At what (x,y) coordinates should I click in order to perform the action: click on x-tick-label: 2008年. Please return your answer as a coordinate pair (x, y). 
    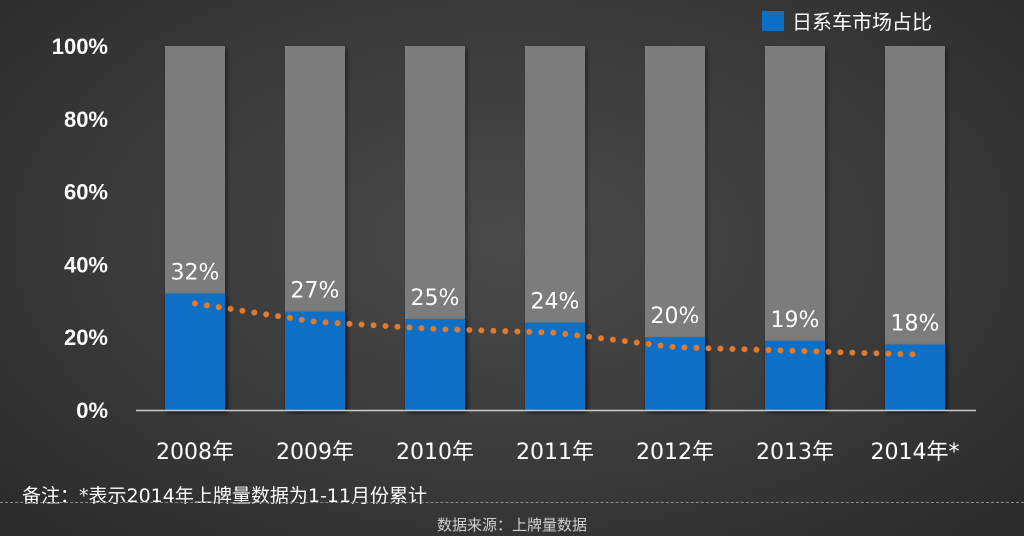
    Looking at the image, I should click on (195, 452).